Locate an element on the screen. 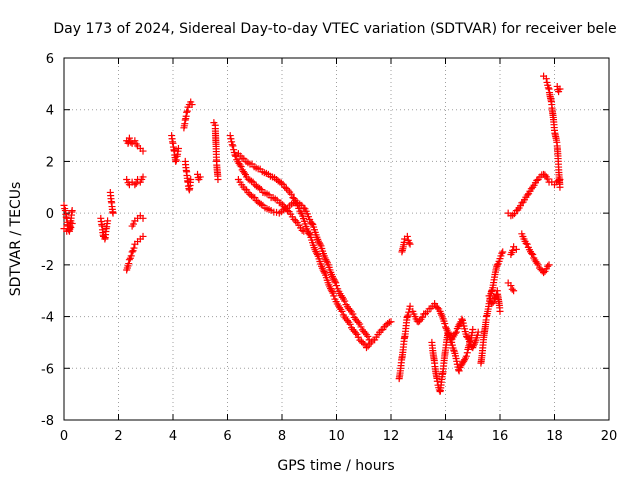 Image resolution: width=640 pixels, height=480 pixels. x-tick-label: 0 is located at coordinates (64, 436).